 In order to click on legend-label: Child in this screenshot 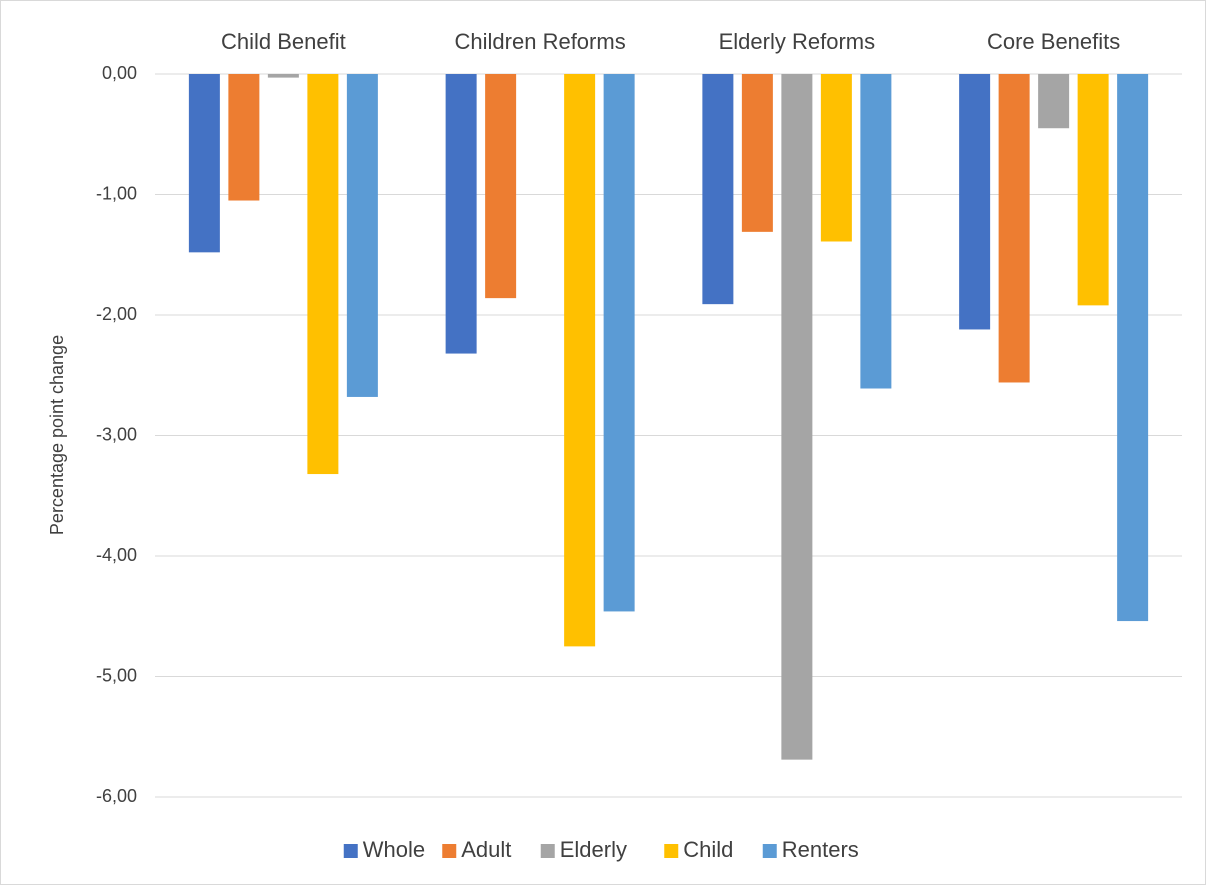, I will do `click(708, 849)`.